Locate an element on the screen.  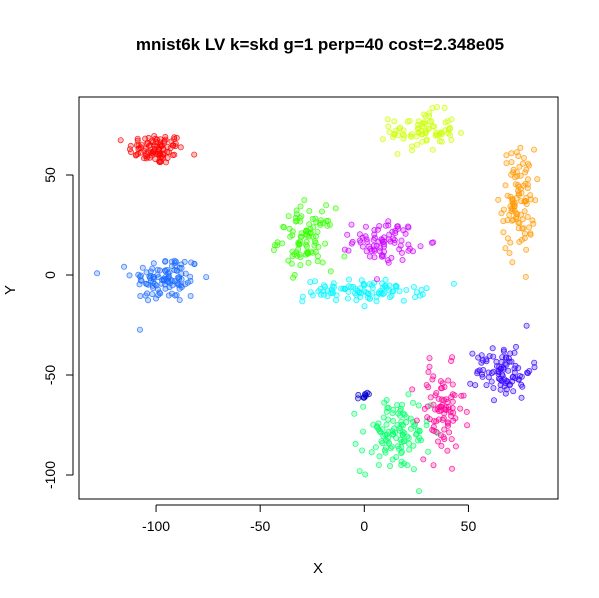
x-axis: -100 -50 0 50 is located at coordinates (309, 519).